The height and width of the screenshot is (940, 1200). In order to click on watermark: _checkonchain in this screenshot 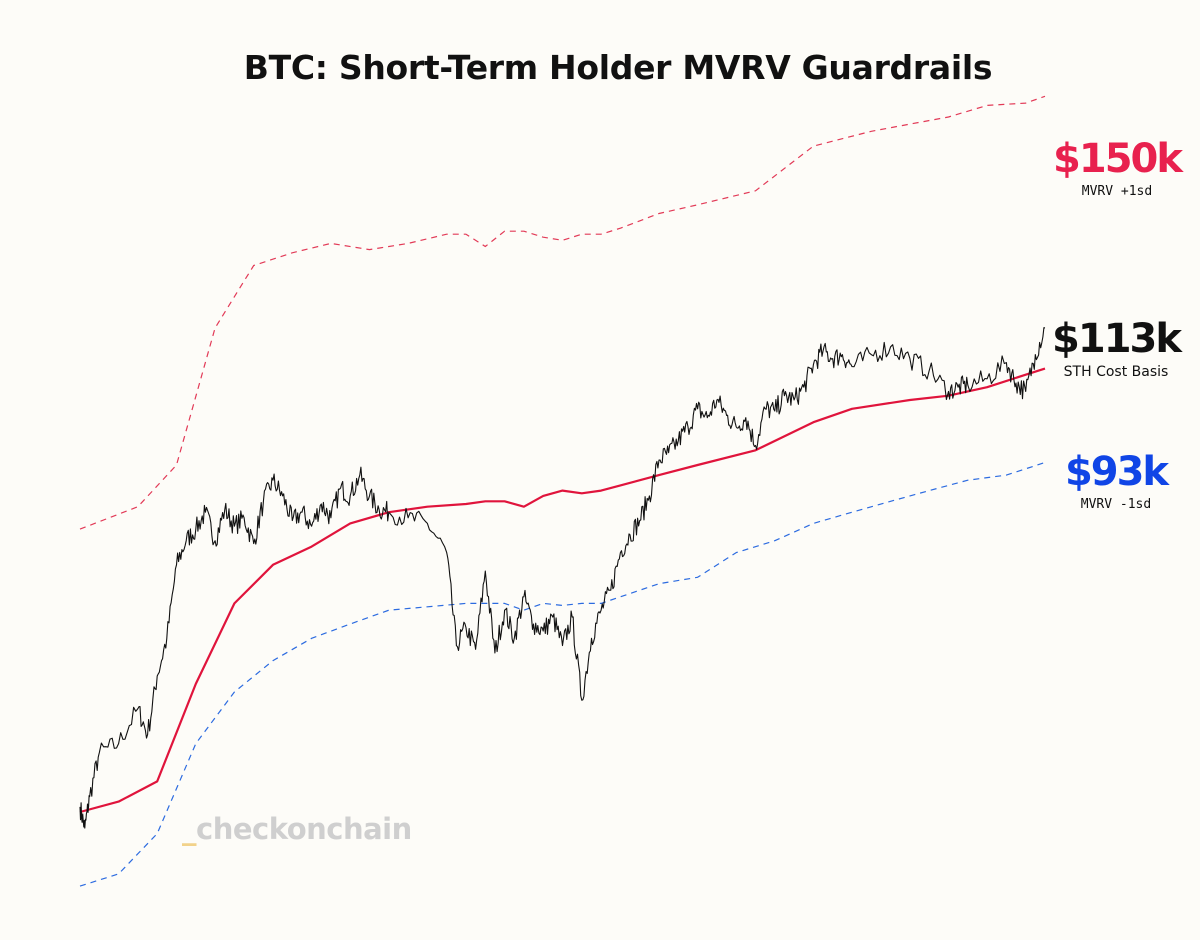, I will do `click(297, 829)`.